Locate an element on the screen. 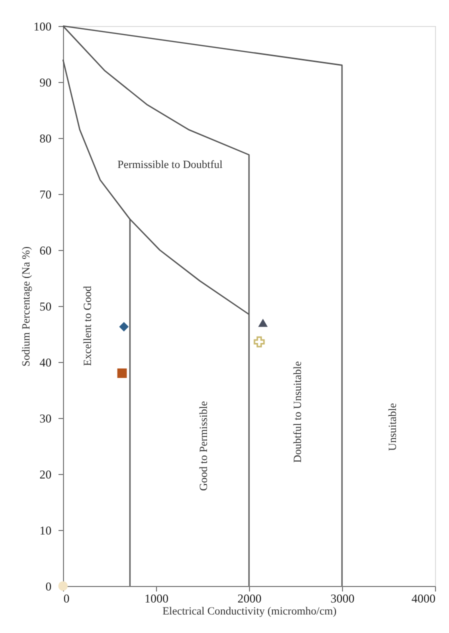  annotation: Permissible to Doubtful is located at coordinates (170, 165).